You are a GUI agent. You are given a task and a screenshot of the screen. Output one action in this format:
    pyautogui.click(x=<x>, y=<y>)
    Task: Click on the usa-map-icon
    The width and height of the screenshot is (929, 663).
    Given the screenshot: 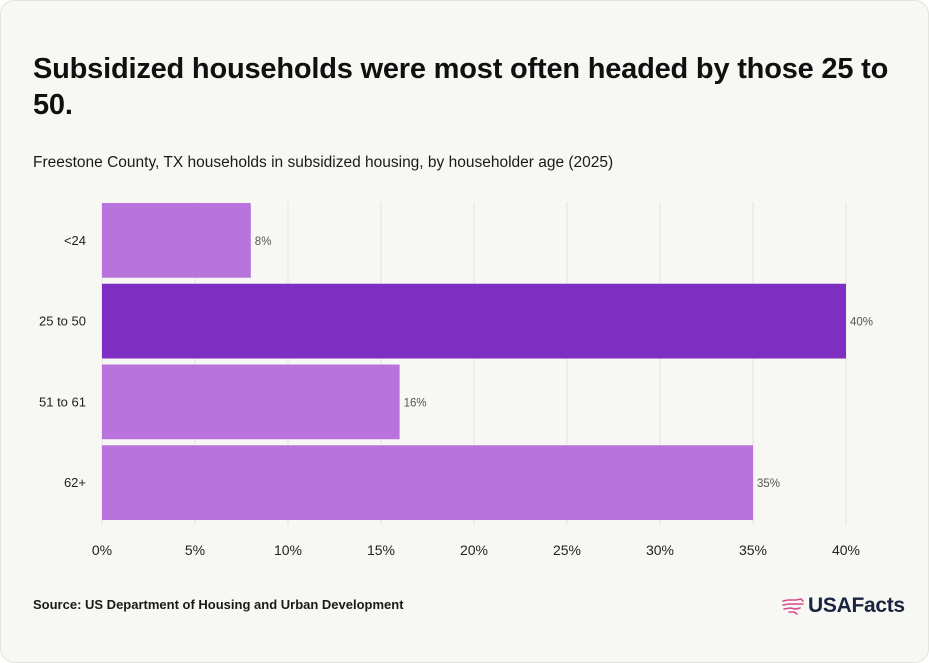 What is the action you would take?
    pyautogui.click(x=793, y=606)
    